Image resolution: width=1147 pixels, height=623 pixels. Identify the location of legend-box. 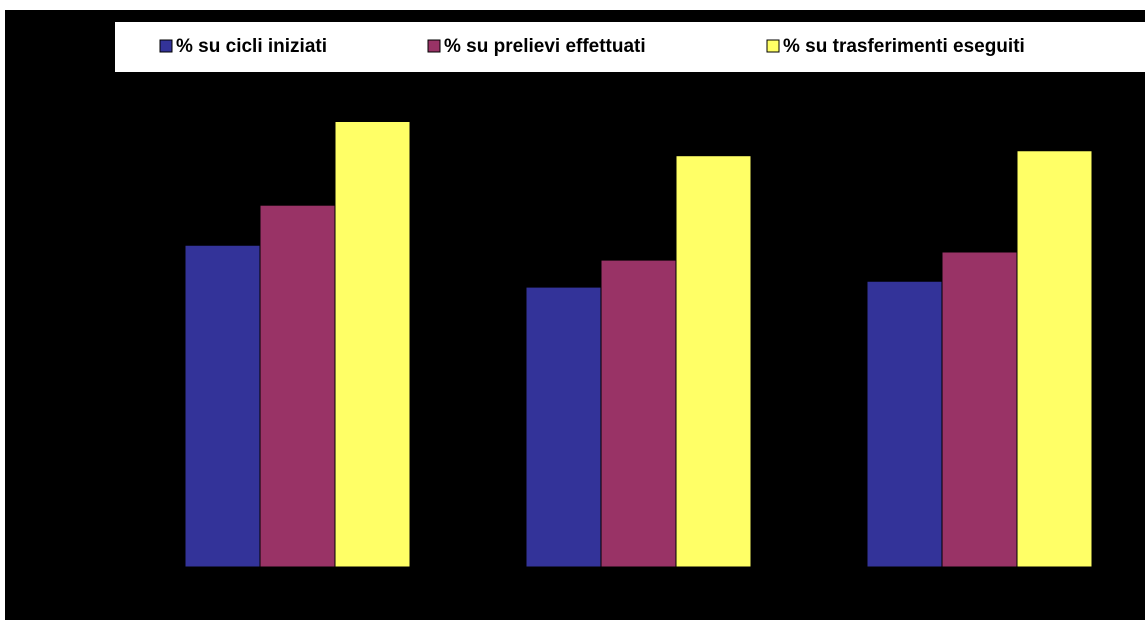
(630, 47).